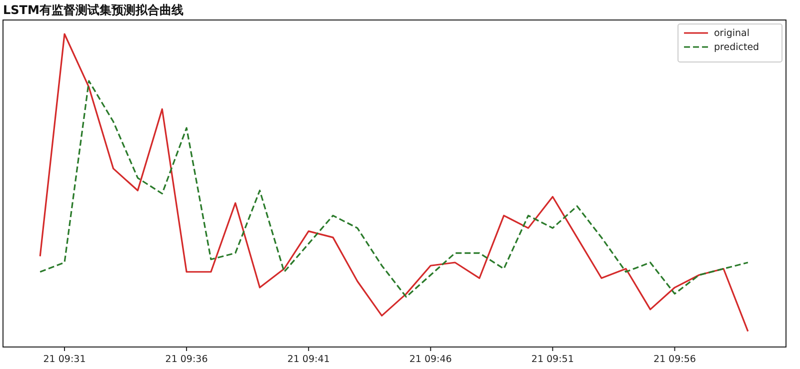 The width and height of the screenshot is (800, 369). What do you see at coordinates (93, 10) in the screenshot?
I see `chart-title: LSTM有监督测试集预测拟合曲线` at bounding box center [93, 10].